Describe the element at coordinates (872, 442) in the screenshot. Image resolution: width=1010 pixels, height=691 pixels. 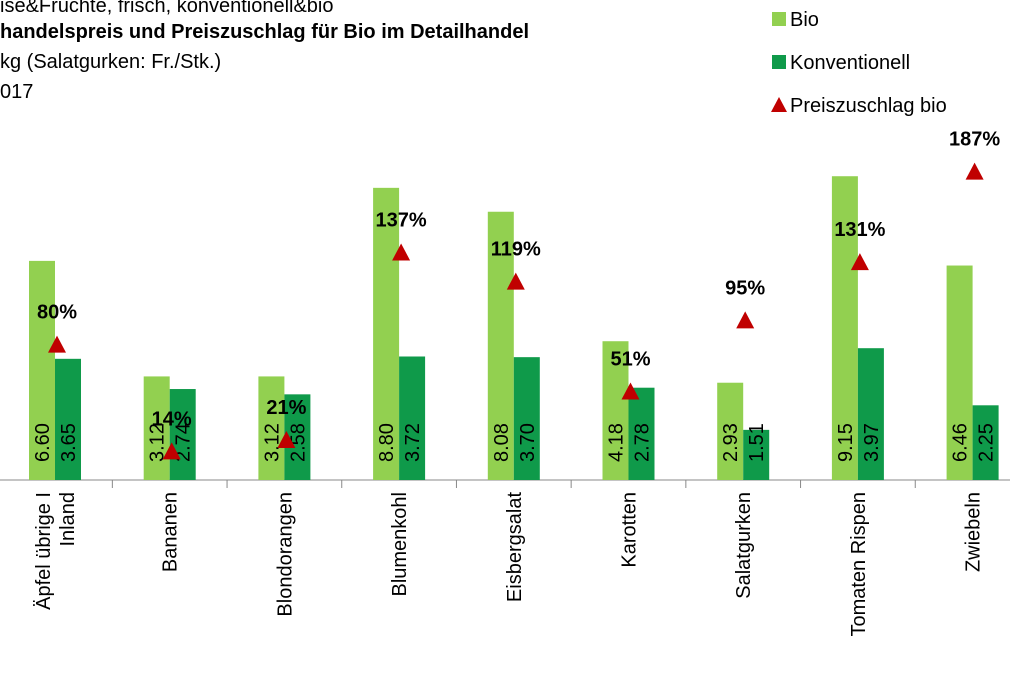
I see `bar-value-label: 3.97` at that location.